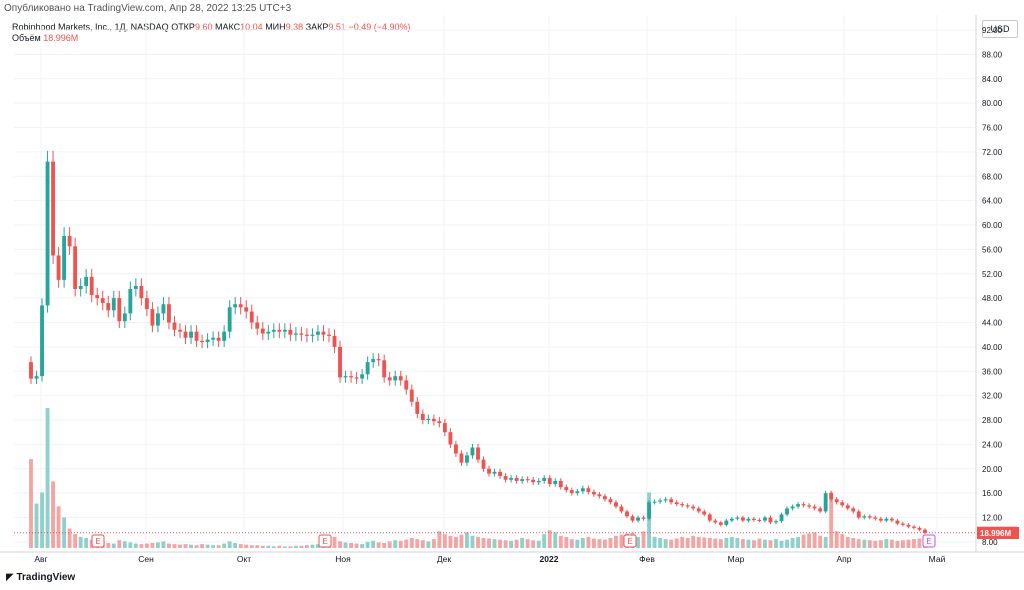 This screenshot has width=1024, height=590. I want to click on tradingview-logo: ◤ TradingView, so click(41, 577).